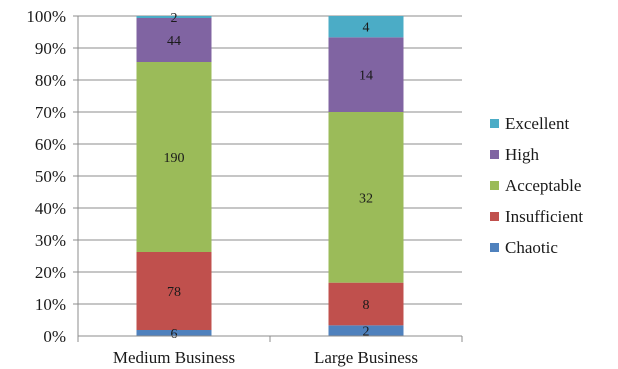 This screenshot has height=369, width=618. I want to click on y-tick-label: 30%, so click(50, 240).